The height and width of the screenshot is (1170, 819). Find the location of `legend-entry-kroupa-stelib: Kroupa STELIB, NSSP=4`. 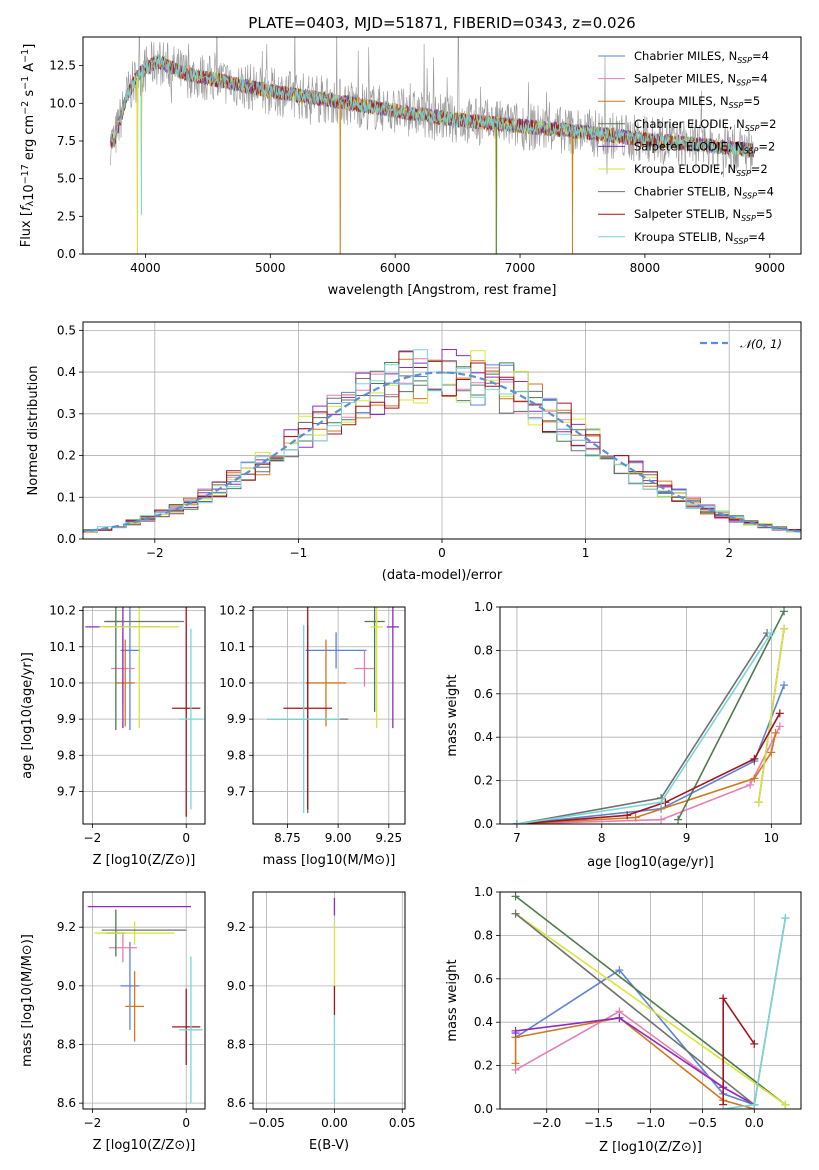

legend-entry-kroupa-stelib: Kroupa STELIB, NSSP=4 is located at coordinates (699, 238).